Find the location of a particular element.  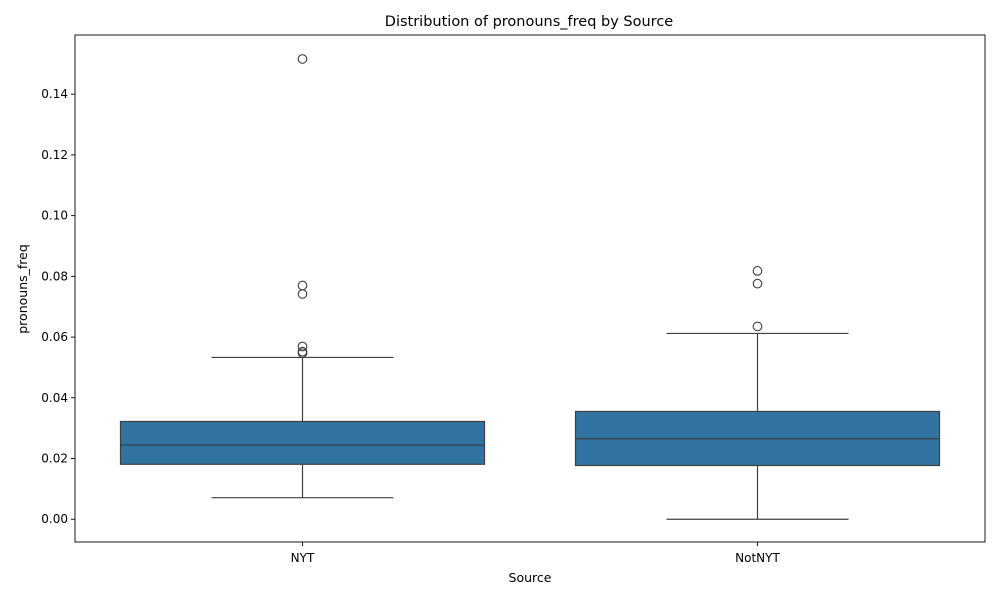

y-tick-label: 0.00 is located at coordinates (54, 519).